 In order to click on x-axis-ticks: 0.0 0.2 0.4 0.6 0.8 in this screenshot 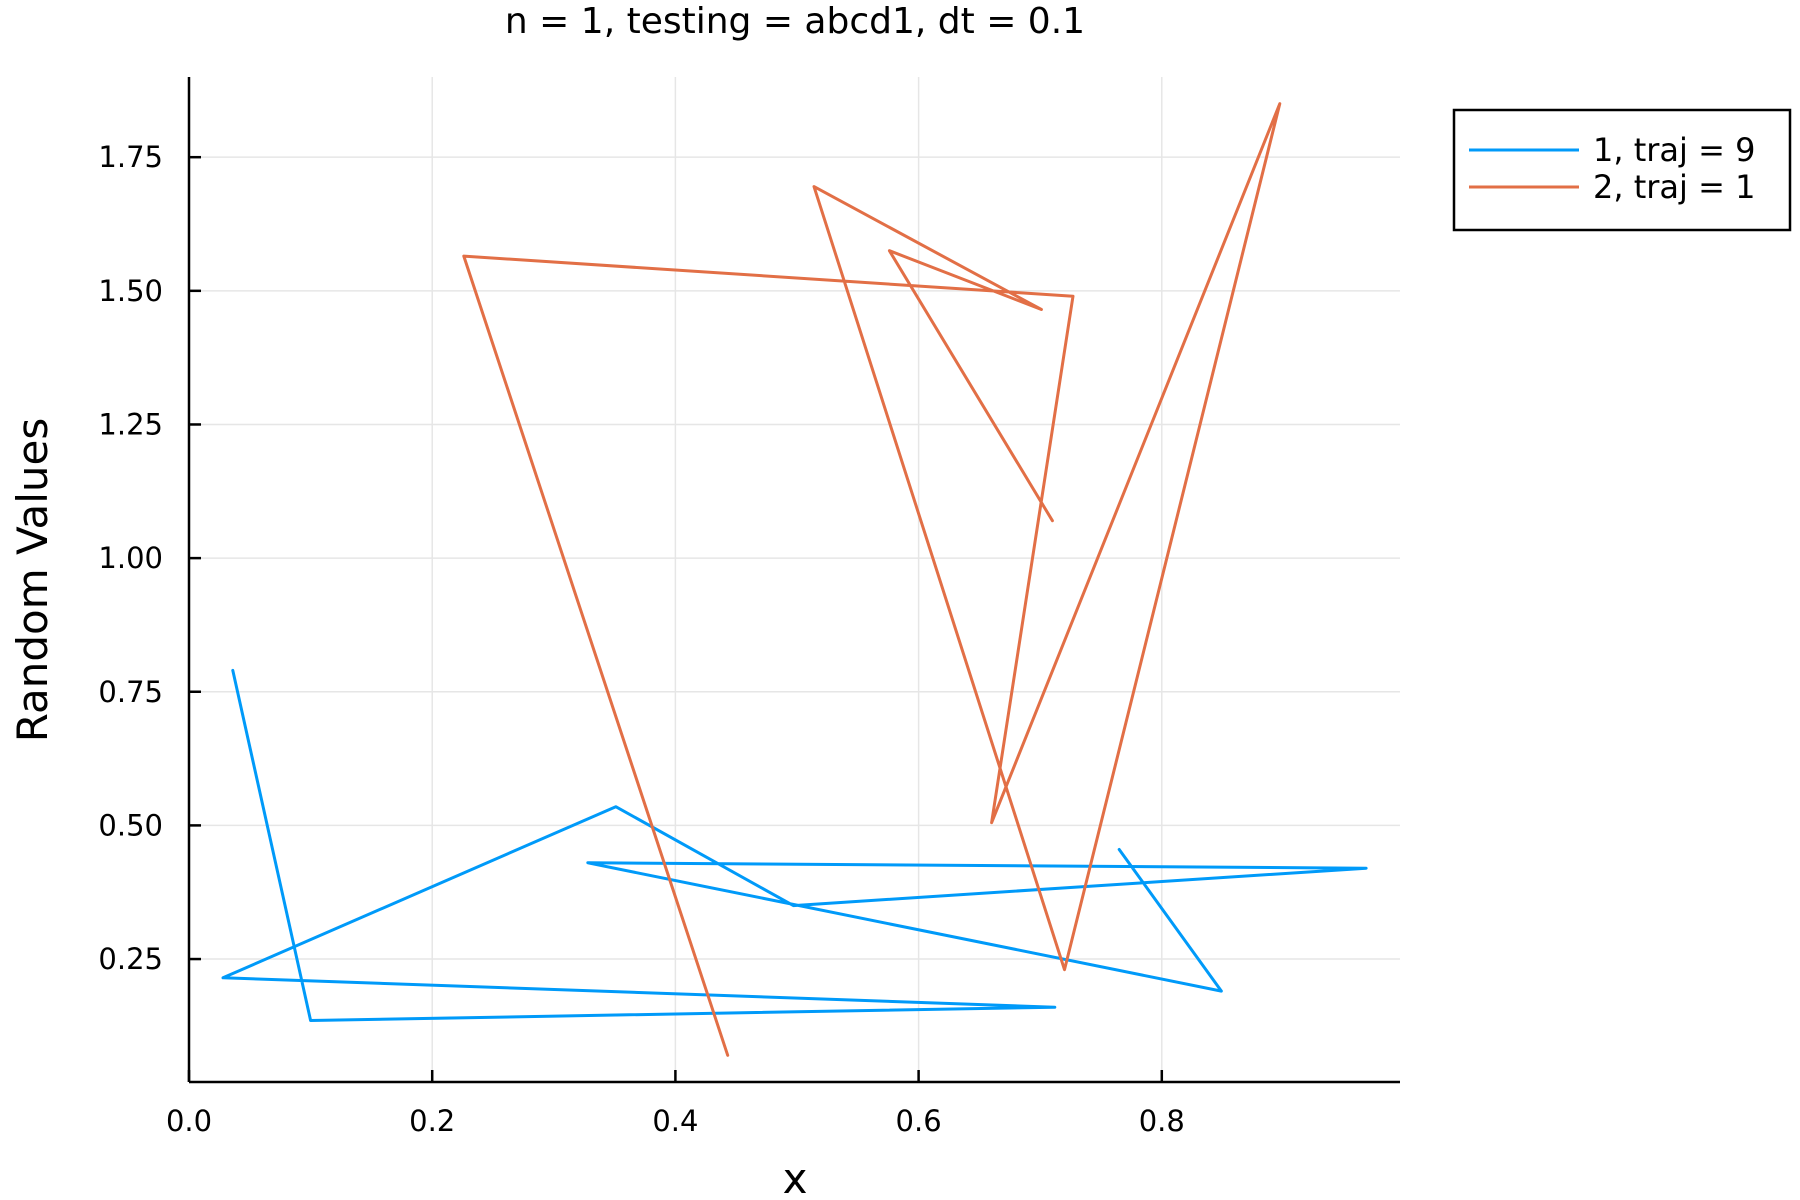, I will do `click(675, 1104)`.